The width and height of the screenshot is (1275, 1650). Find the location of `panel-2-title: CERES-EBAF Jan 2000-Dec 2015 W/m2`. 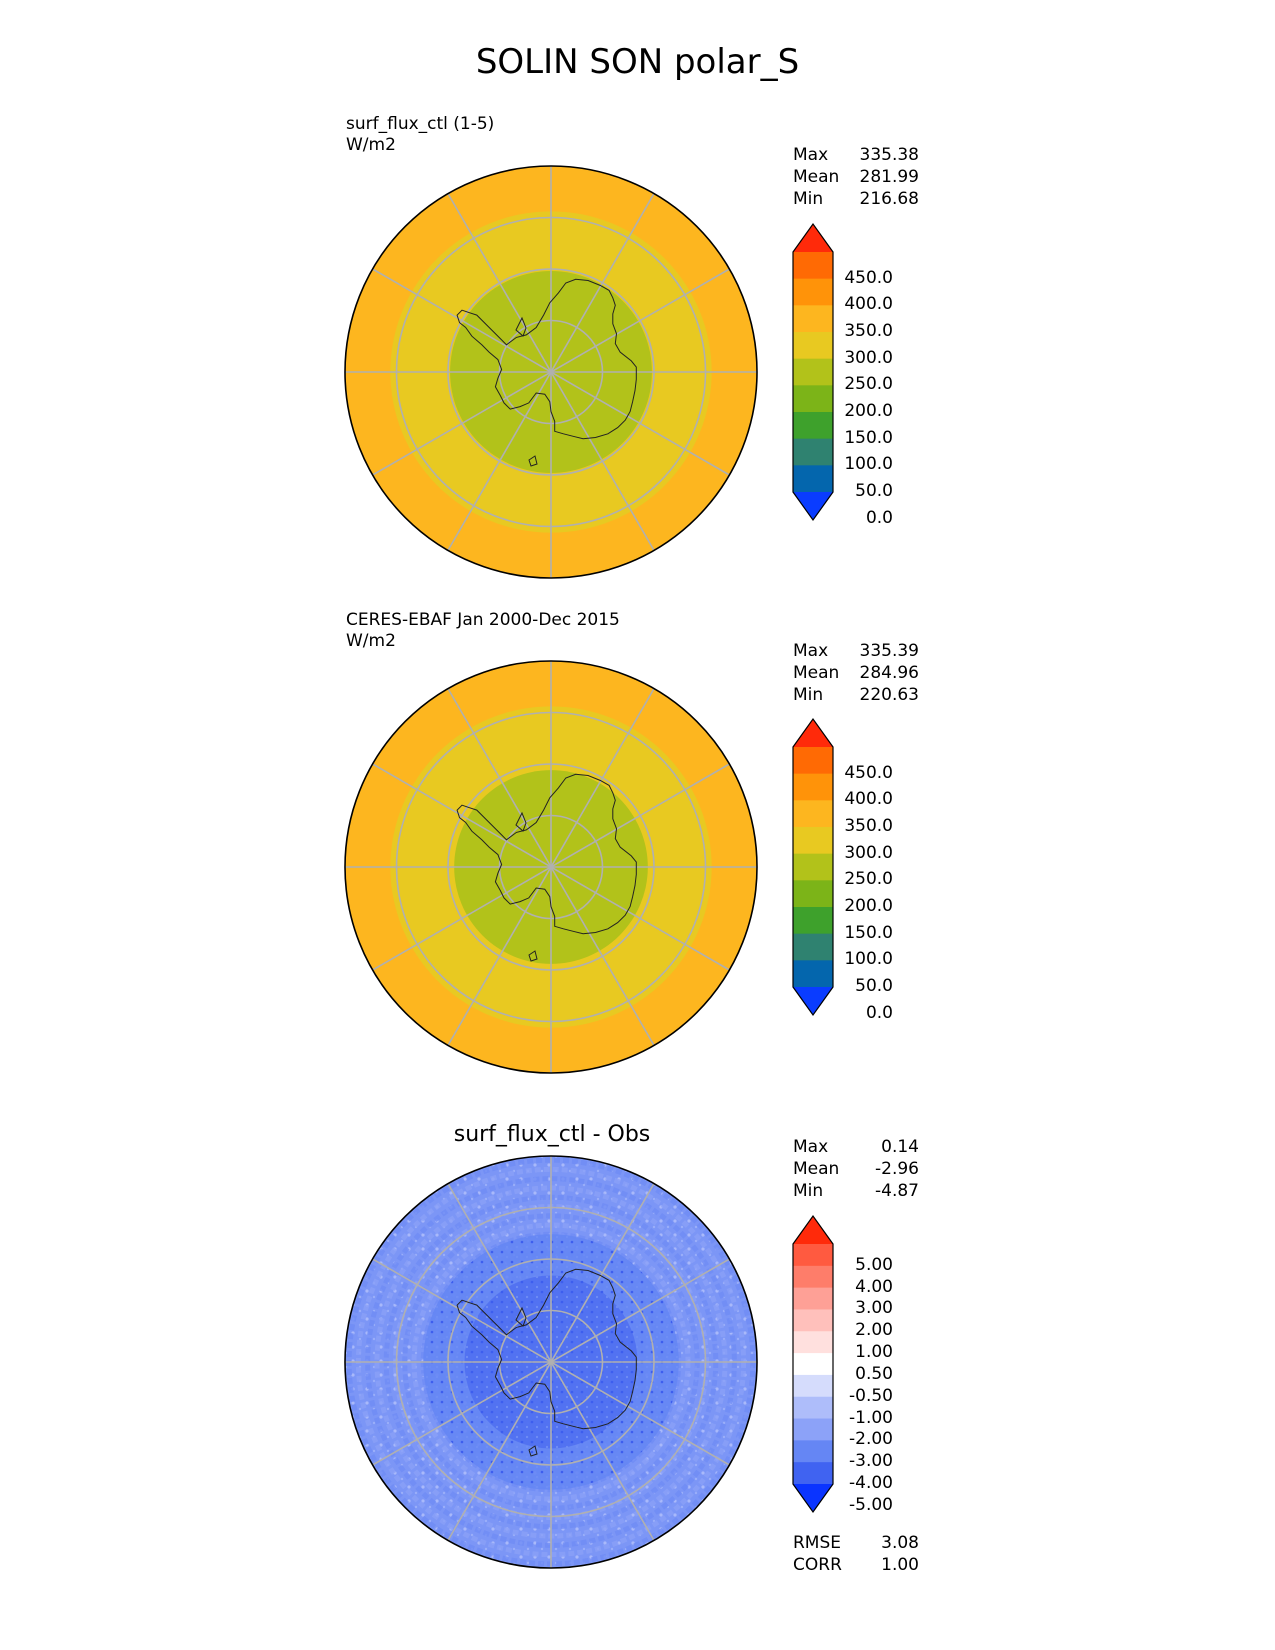

panel-2-title: CERES-EBAF Jan 2000-Dec 2015 W/m2 is located at coordinates (483, 631).